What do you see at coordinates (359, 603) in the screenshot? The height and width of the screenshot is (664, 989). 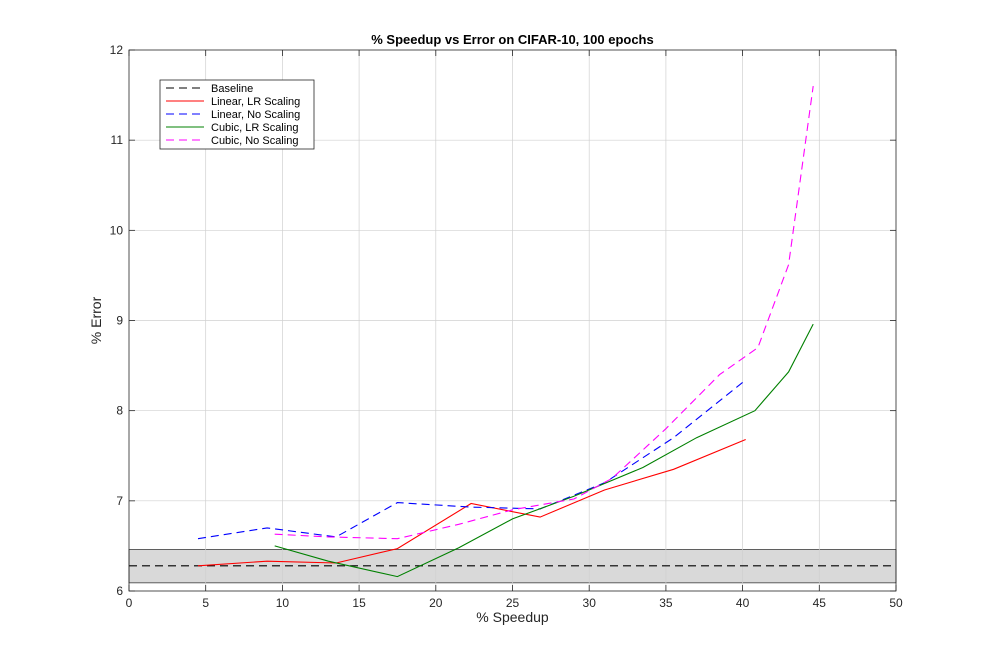 I see `x-tick-label: 15` at bounding box center [359, 603].